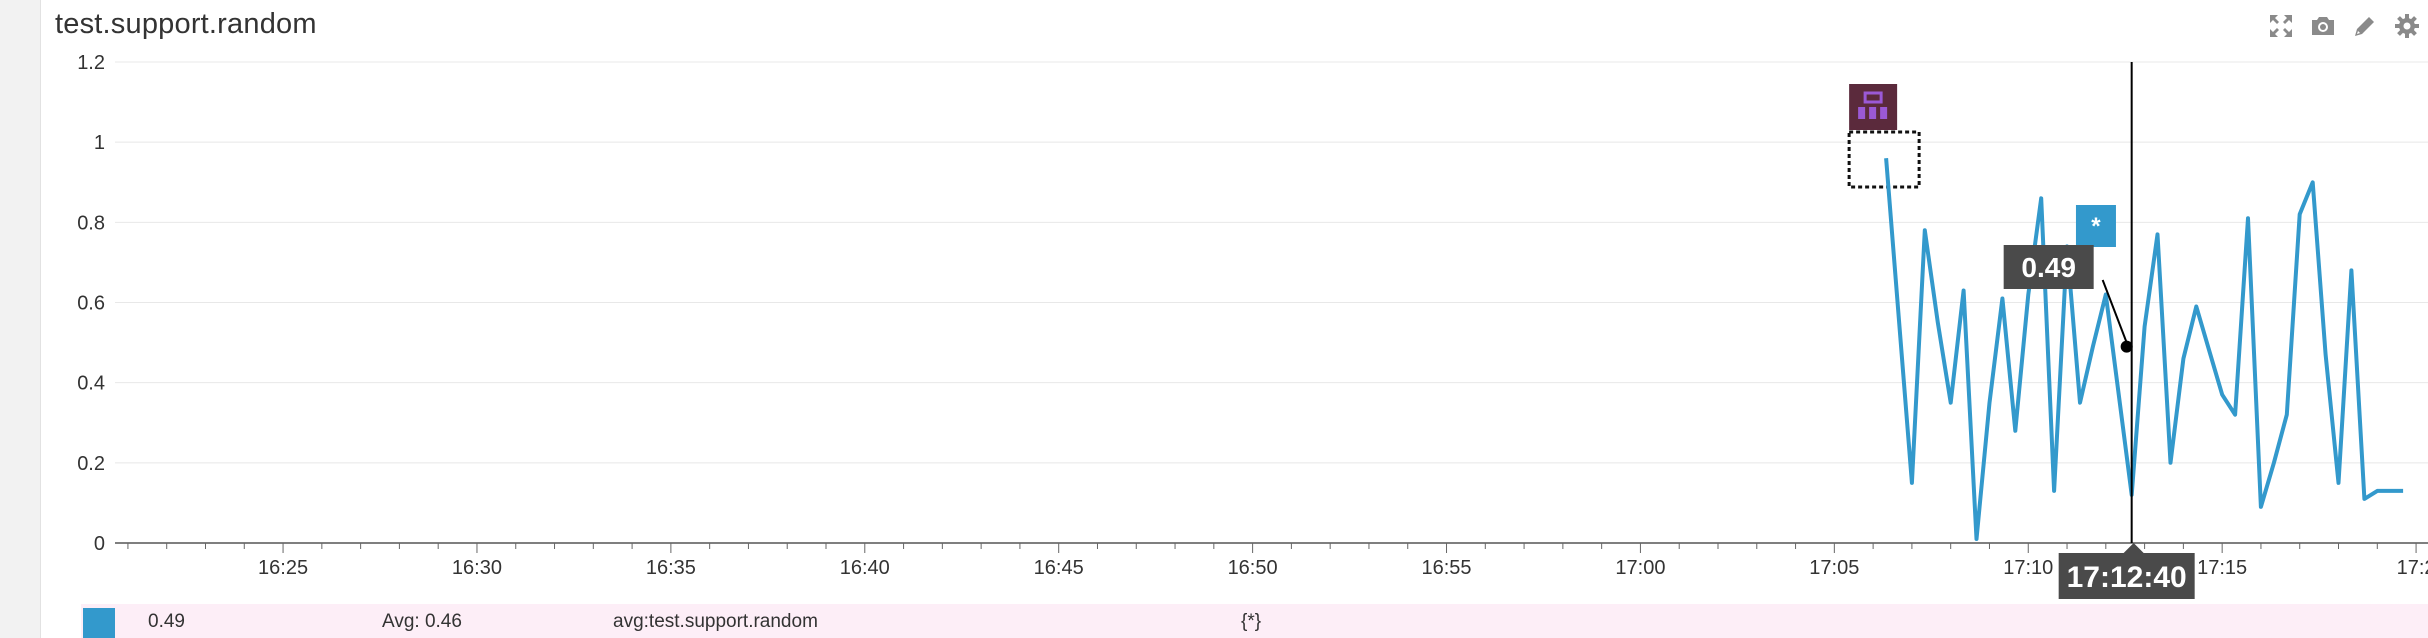 The width and height of the screenshot is (2428, 638). I want to click on x-tick-label: 16:35, so click(671, 568).